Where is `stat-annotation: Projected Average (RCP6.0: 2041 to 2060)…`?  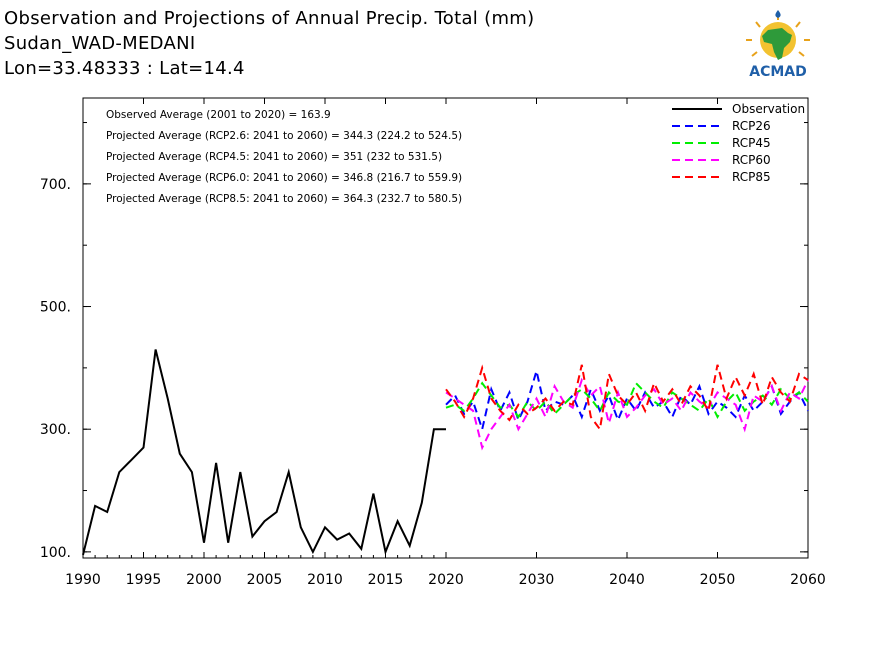 stat-annotation: Projected Average (RCP6.0: 2041 to 2060)… is located at coordinates (284, 178).